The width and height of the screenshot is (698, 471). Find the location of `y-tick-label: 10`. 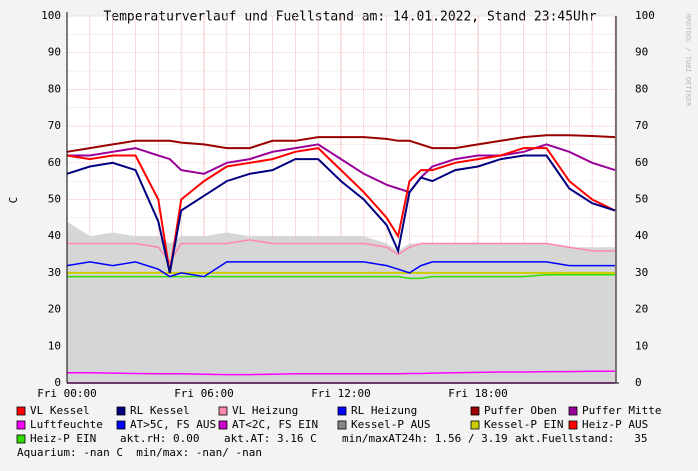

y-tick-label: 10 is located at coordinates (54, 345).